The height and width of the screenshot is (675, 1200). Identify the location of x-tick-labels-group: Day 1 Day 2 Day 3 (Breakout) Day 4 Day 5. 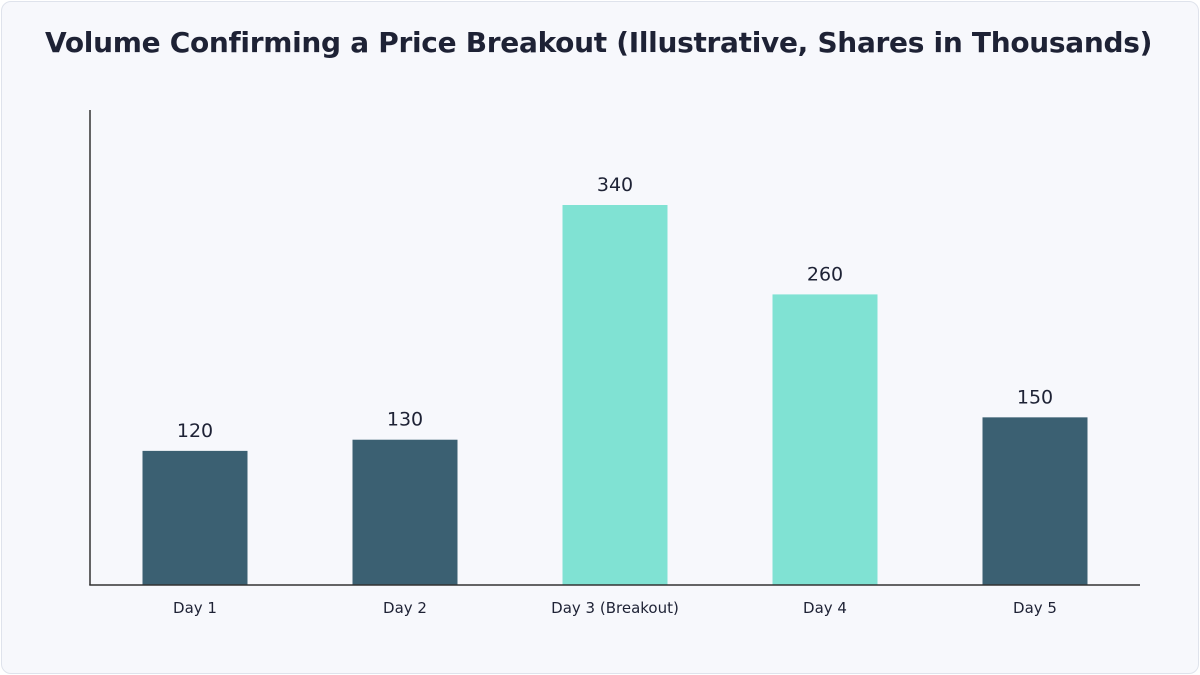
(615, 608).